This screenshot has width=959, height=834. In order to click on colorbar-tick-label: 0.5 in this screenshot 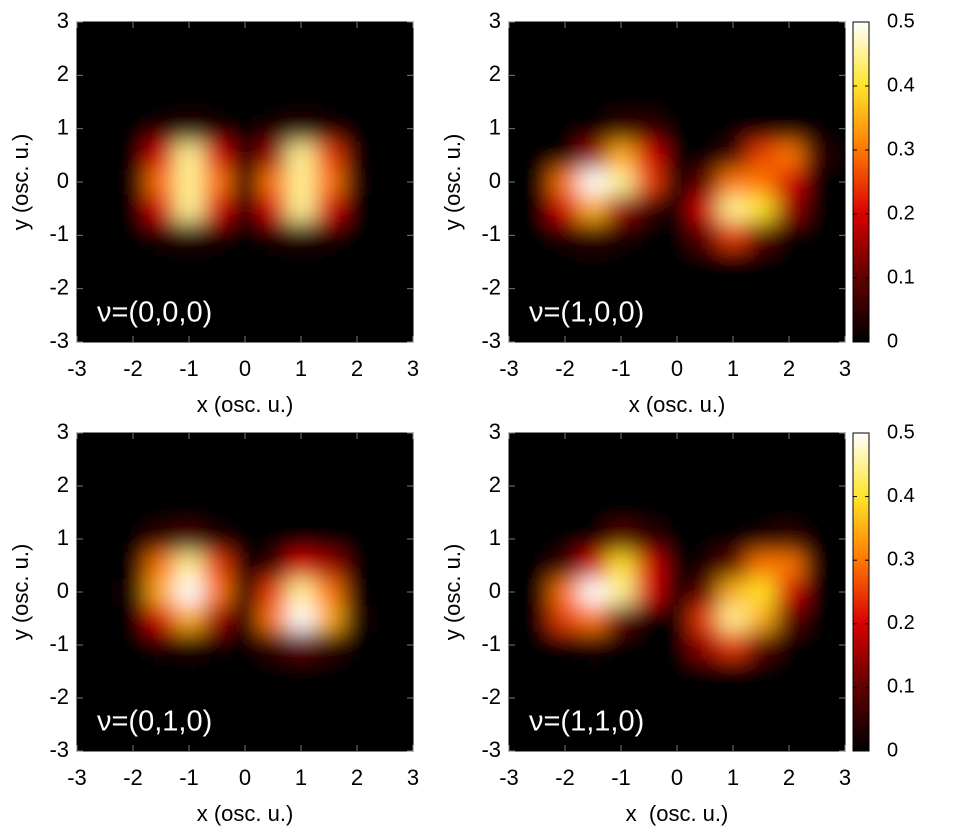, I will do `click(901, 432)`.